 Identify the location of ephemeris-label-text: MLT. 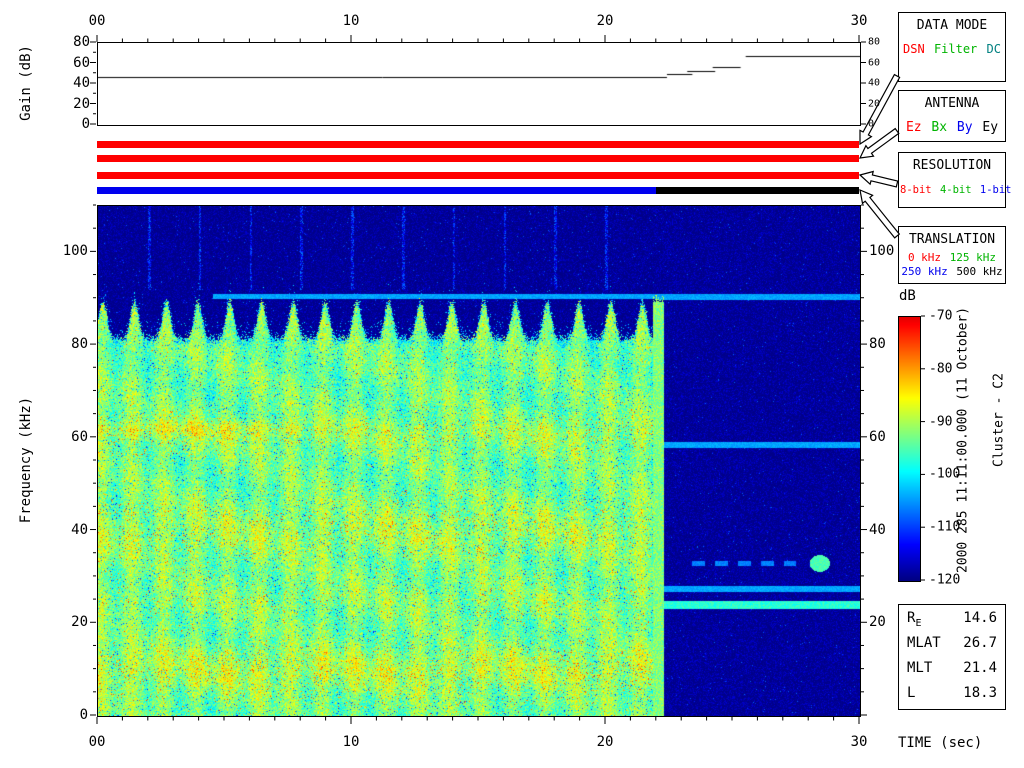
(920, 668).